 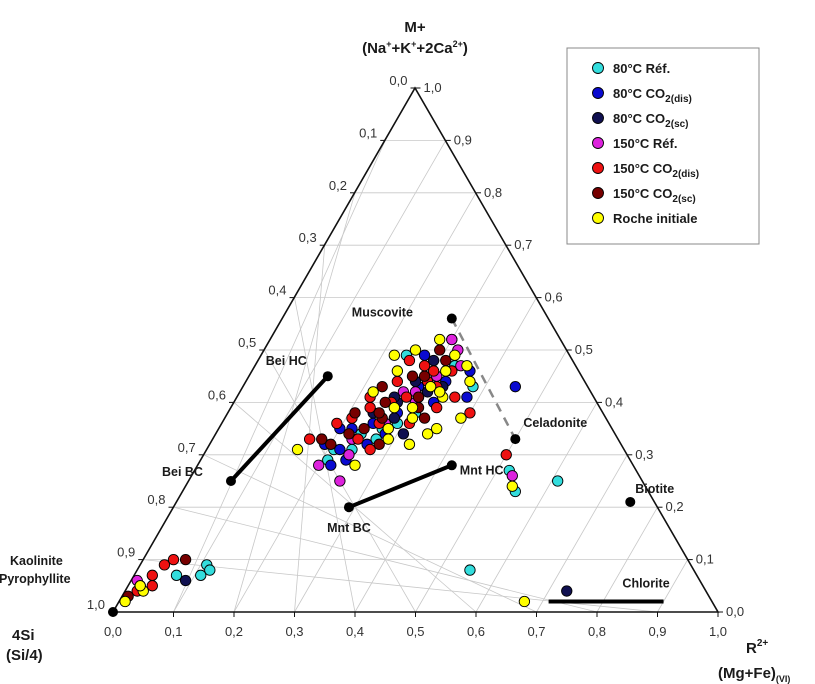 I want to click on left-apex-subtitle: (Si/4), so click(x=24, y=655).